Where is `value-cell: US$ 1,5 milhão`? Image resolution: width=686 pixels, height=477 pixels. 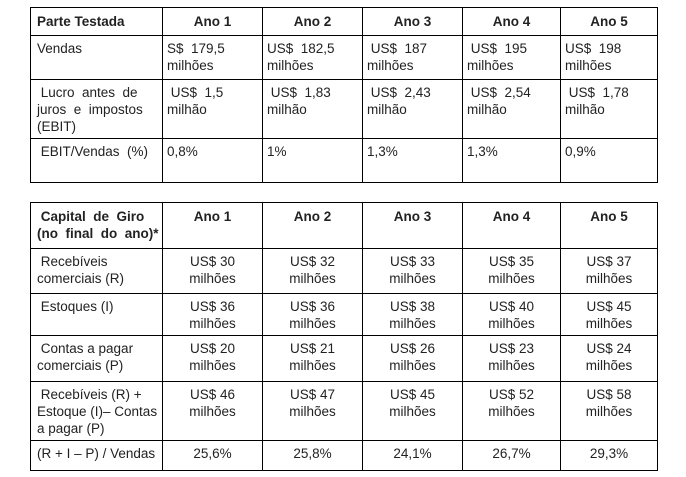 value-cell: US$ 1,5 milhão is located at coordinates (212, 109).